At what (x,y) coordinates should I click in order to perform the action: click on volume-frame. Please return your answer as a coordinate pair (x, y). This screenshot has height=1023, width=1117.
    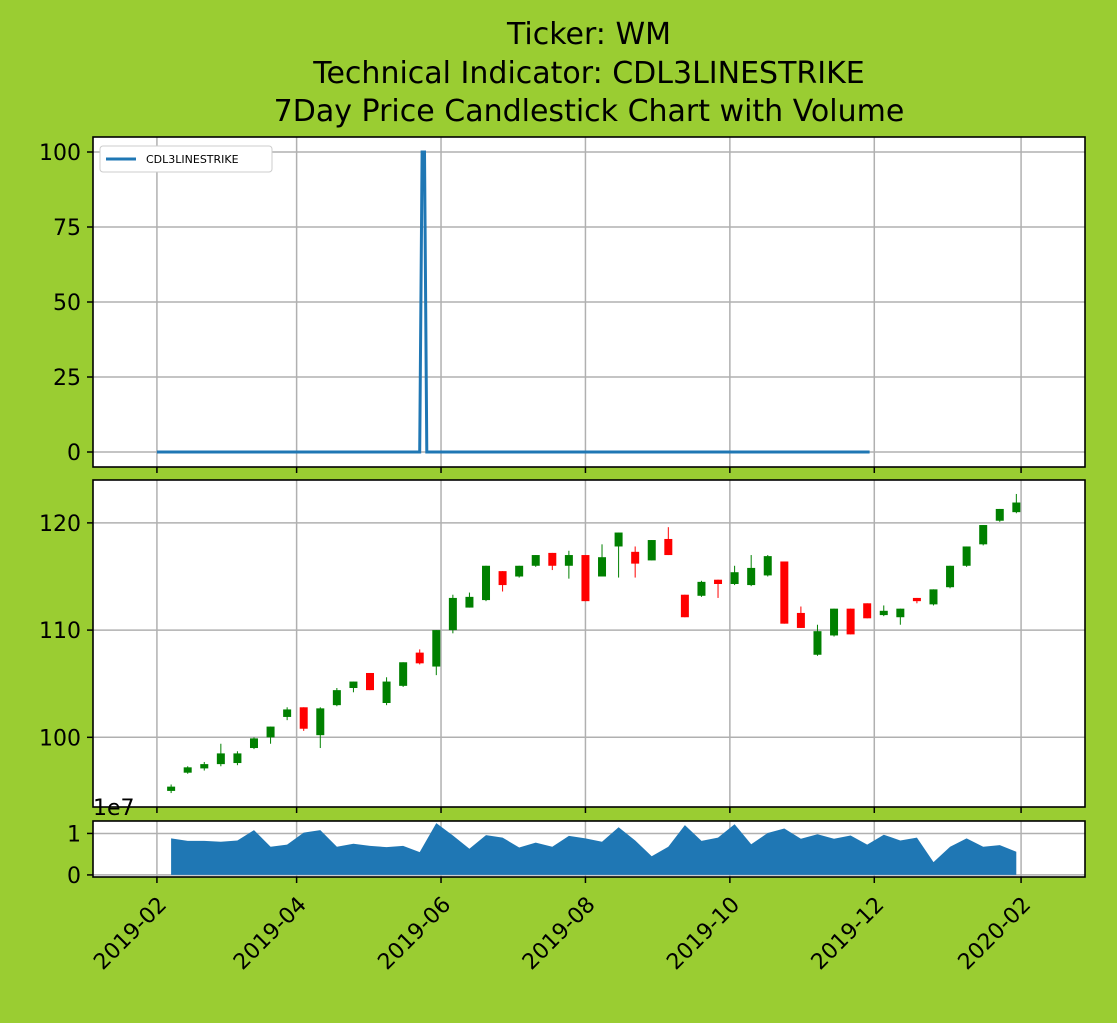
    Looking at the image, I should click on (589, 849).